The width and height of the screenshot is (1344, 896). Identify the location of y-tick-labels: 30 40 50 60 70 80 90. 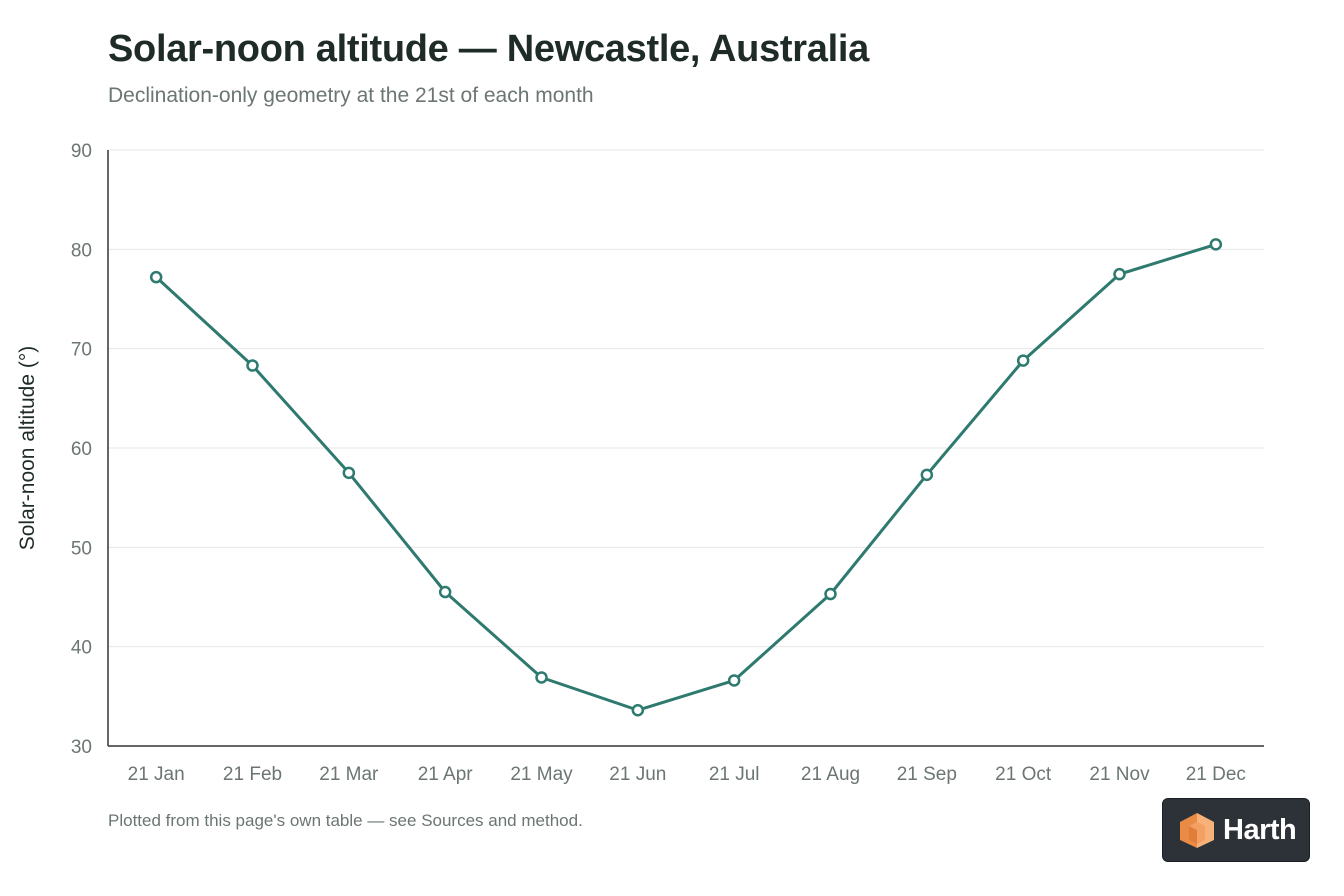
(81, 449).